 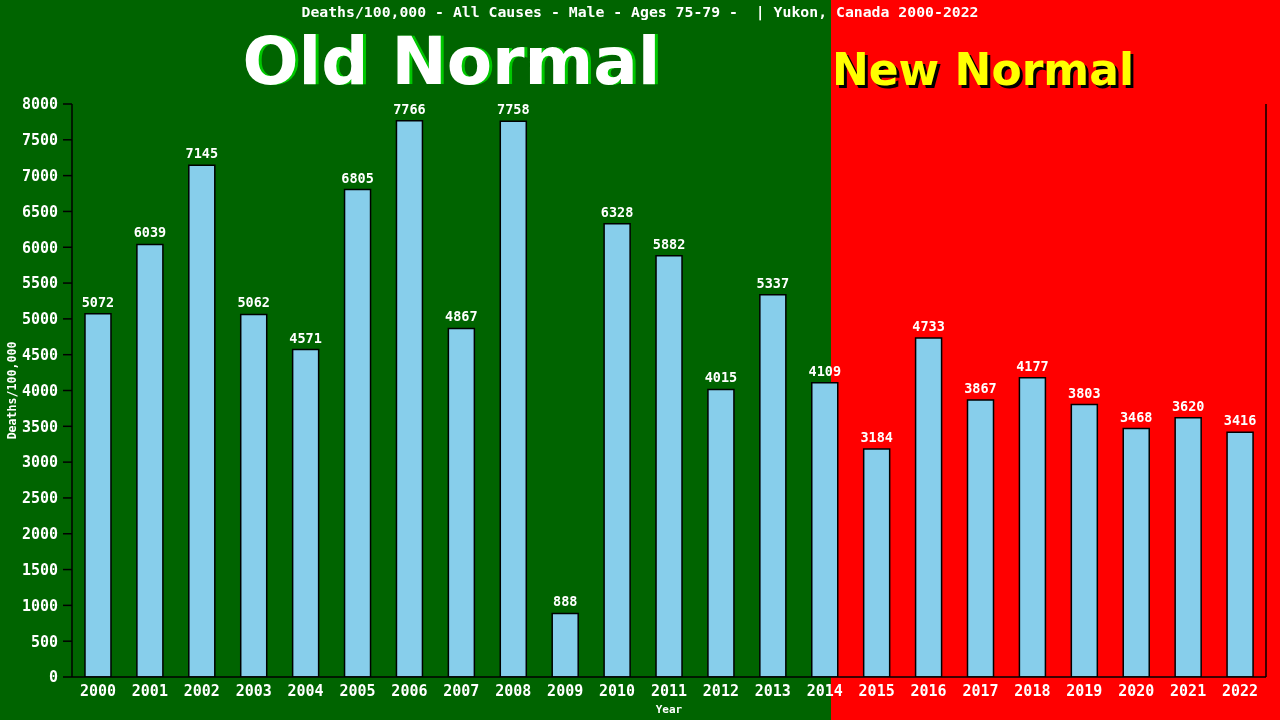 What do you see at coordinates (565, 601) in the screenshot?
I see `data-label: 888` at bounding box center [565, 601].